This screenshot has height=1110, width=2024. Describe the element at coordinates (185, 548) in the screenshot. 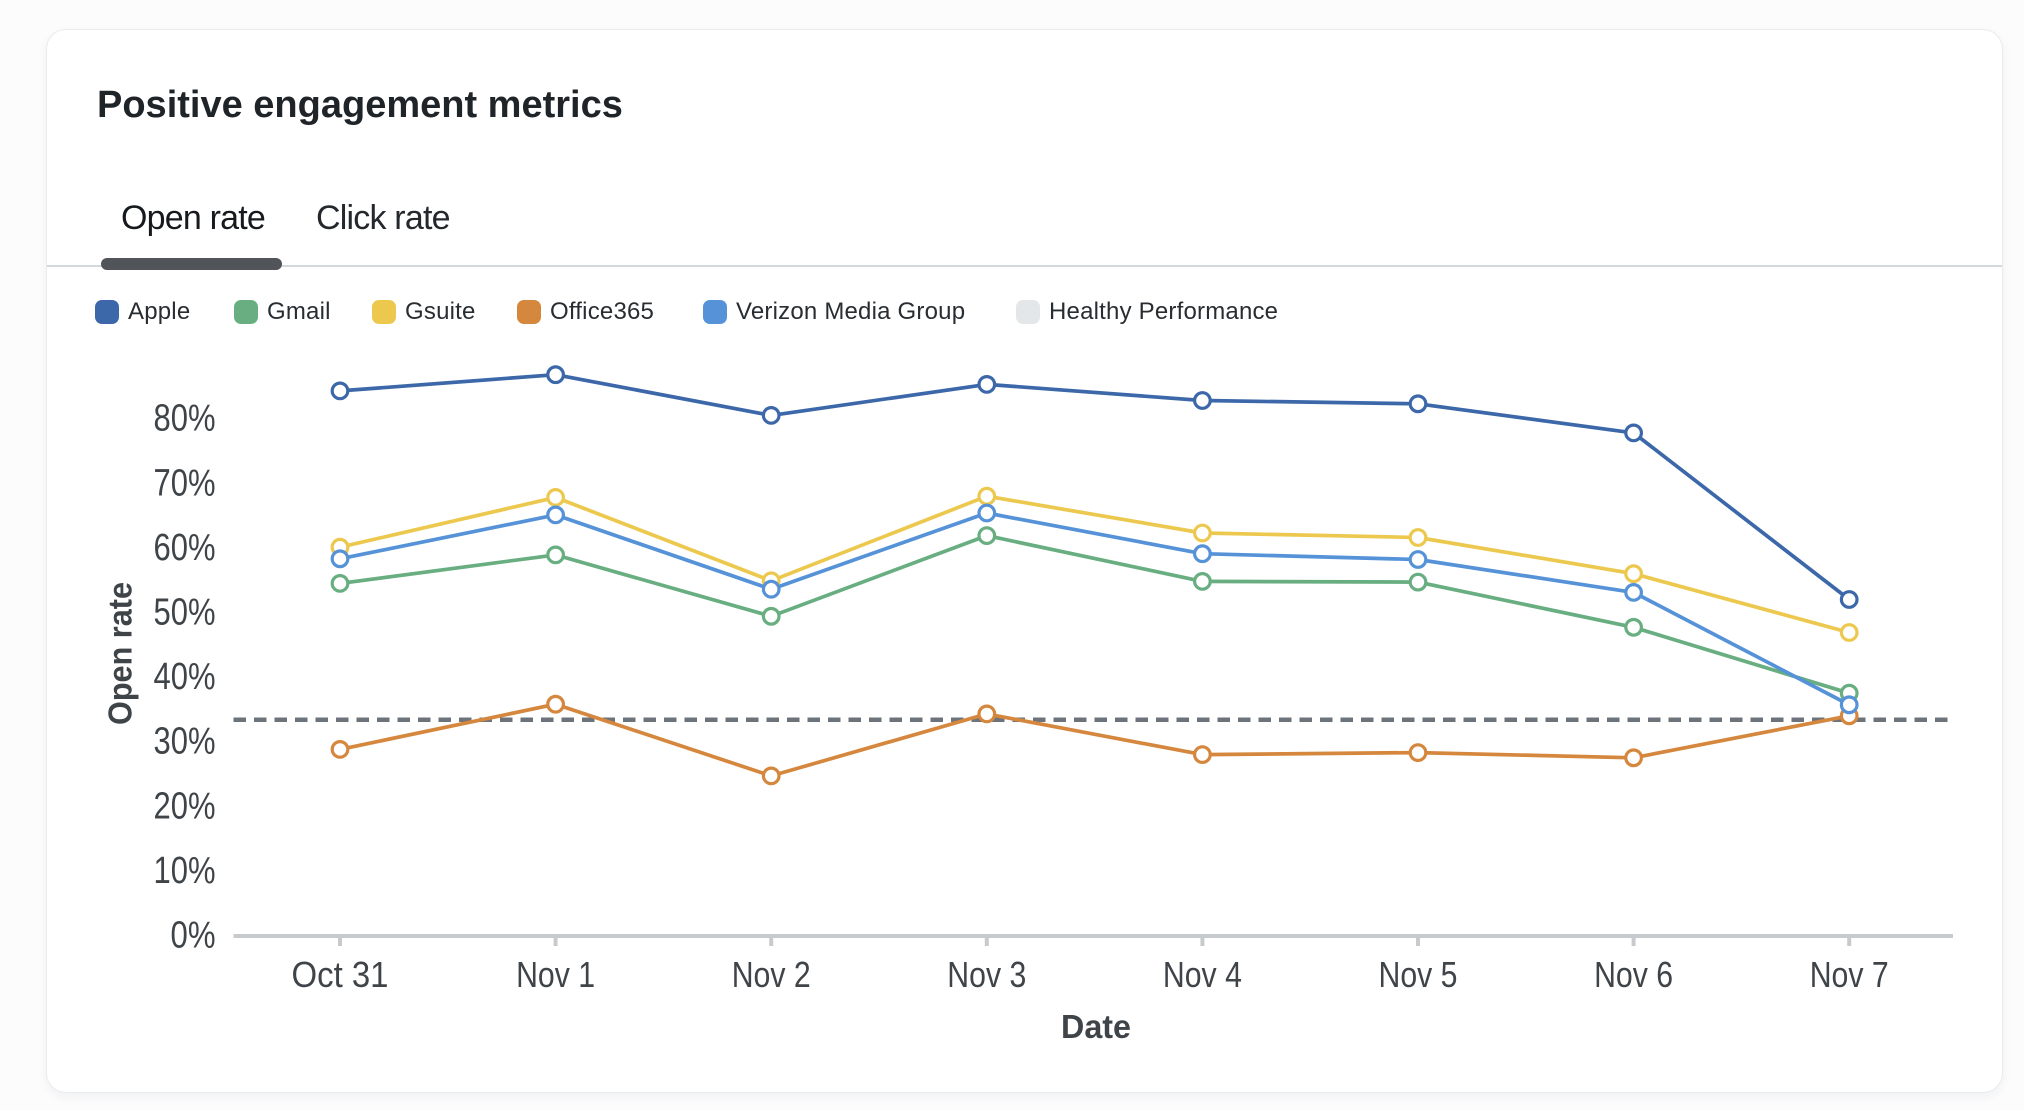

I see `svg-text: 60%` at that location.